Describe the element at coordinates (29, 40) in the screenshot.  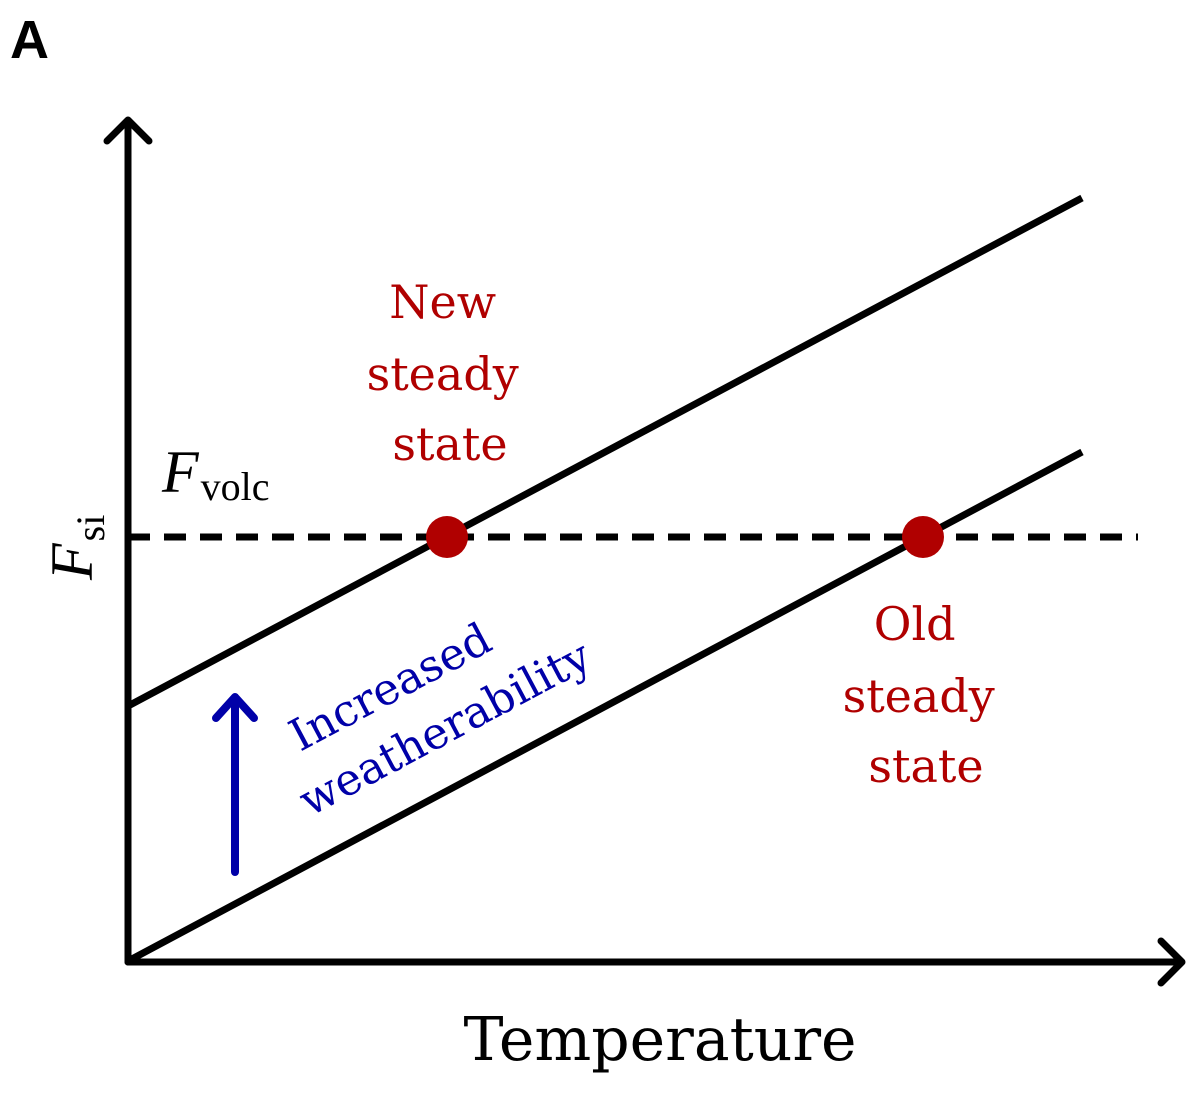
I see `panel-letter: A` at that location.